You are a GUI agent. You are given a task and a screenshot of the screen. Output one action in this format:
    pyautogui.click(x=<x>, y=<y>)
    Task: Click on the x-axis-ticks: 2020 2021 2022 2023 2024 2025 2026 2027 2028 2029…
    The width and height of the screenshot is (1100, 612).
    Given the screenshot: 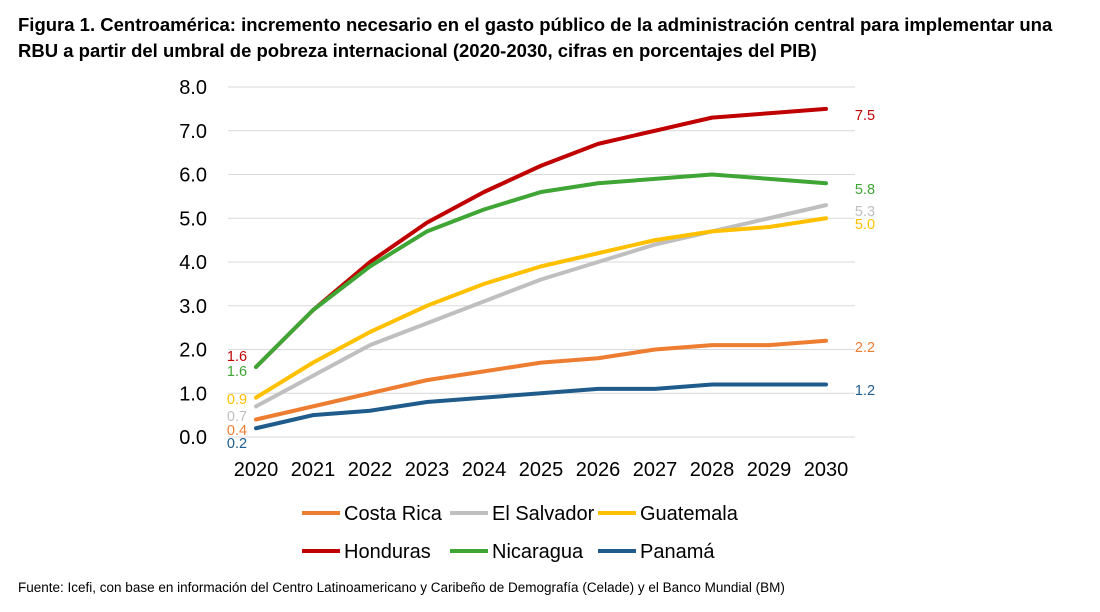 What is the action you would take?
    pyautogui.click(x=541, y=470)
    